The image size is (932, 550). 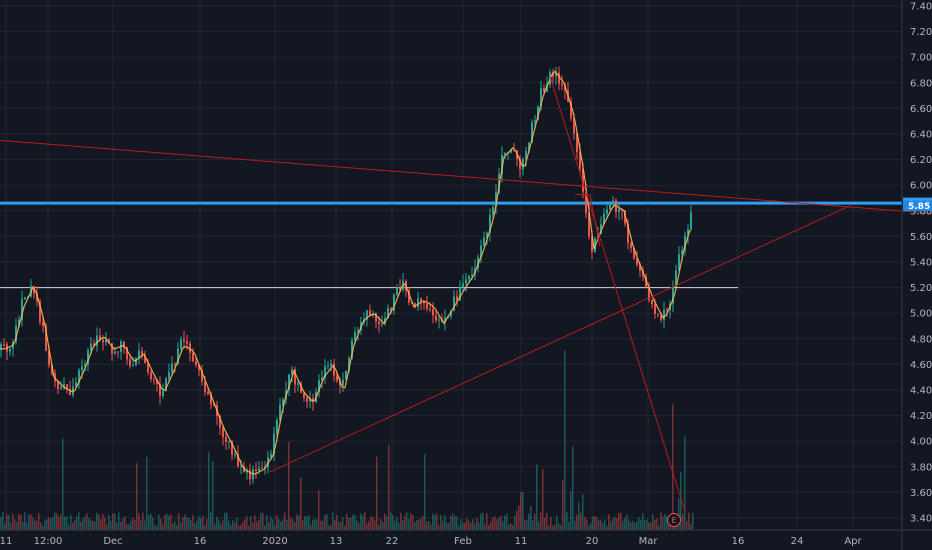 What do you see at coordinates (921, 467) in the screenshot?
I see `y-tick-label: 3.80` at bounding box center [921, 467].